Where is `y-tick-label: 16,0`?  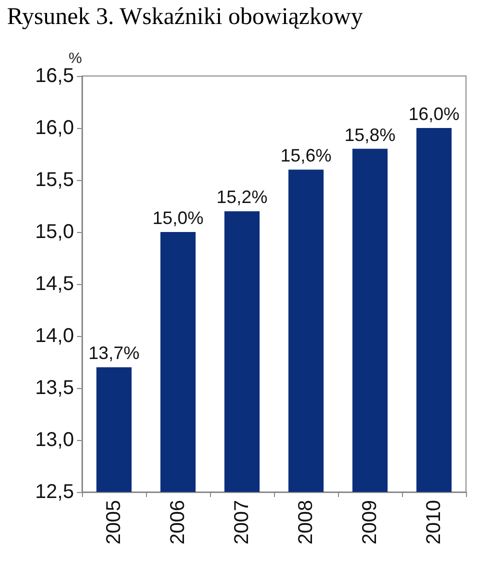 y-tick-label: 16,0 is located at coordinates (54, 128).